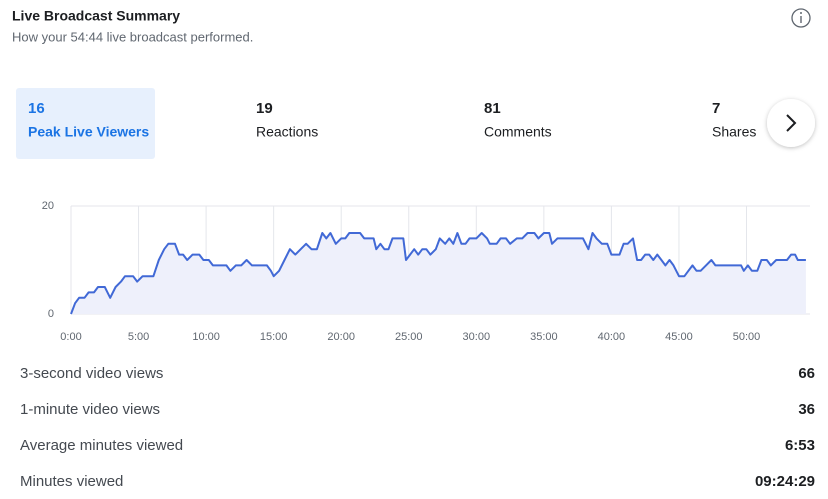 Image resolution: width=828 pixels, height=499 pixels. Describe the element at coordinates (341, 337) in the screenshot. I see `x-tick-label: 20:00` at that location.